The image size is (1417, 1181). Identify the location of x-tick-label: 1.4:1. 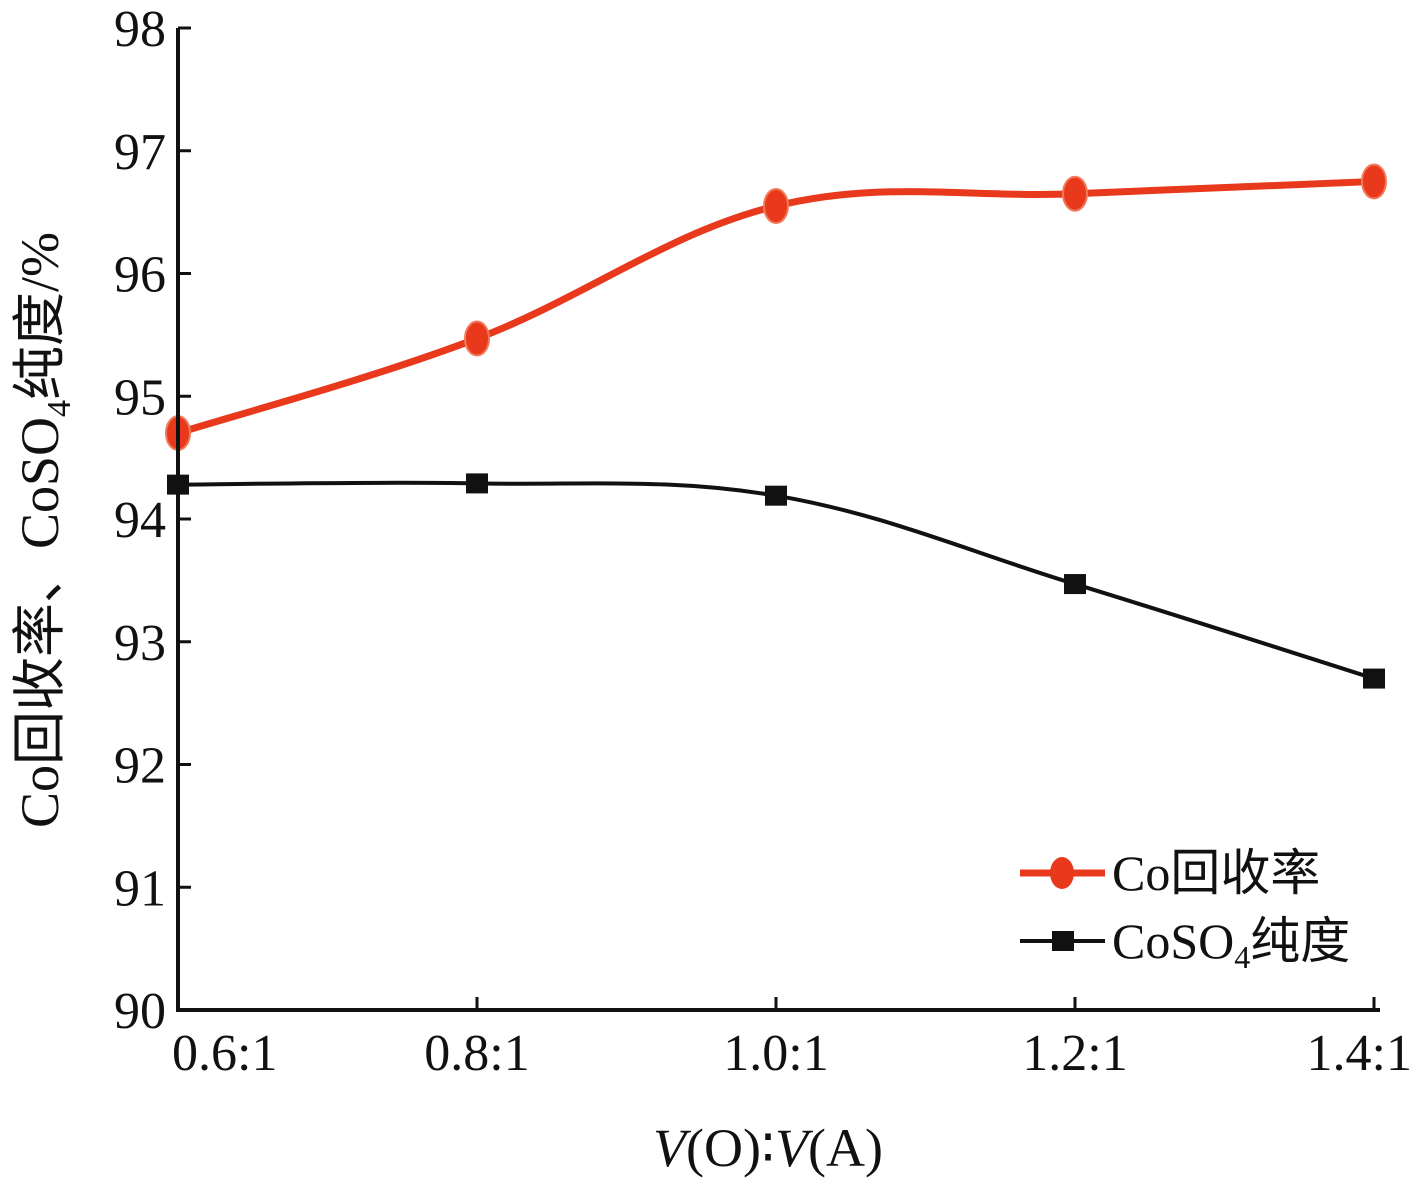
(1359, 1053).